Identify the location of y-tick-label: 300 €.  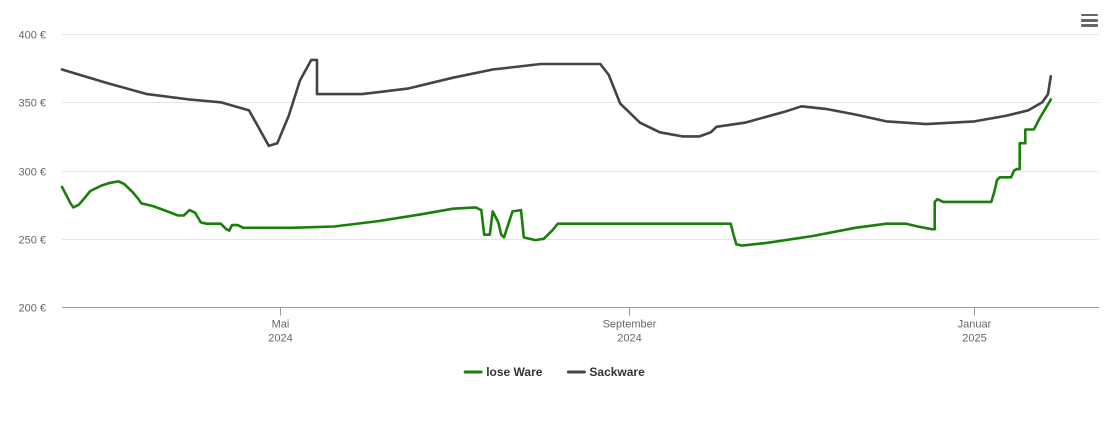
(32, 173).